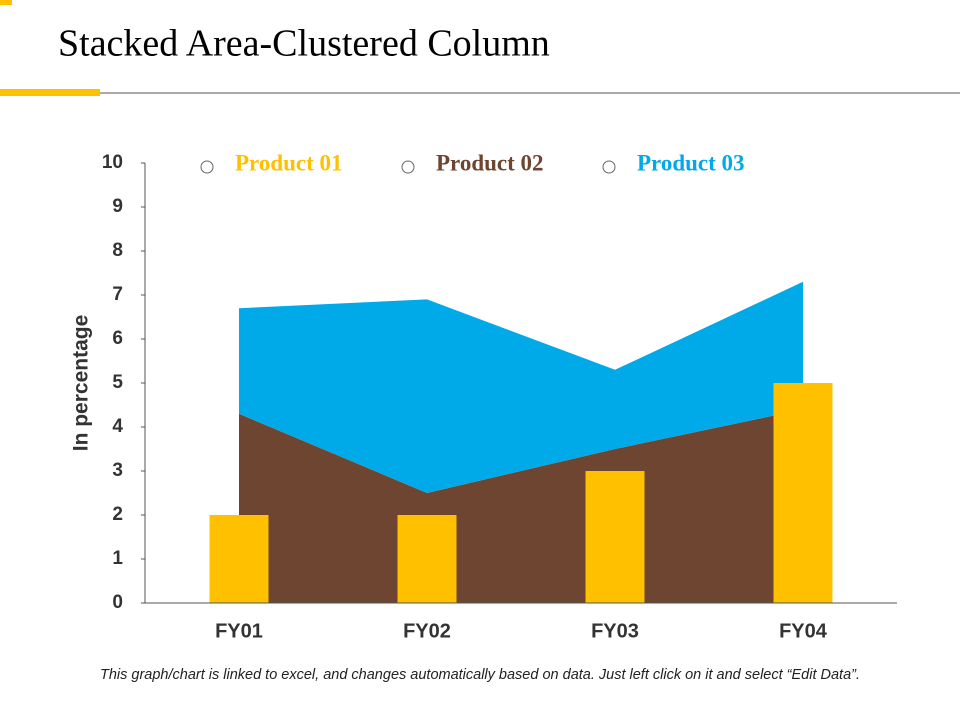  What do you see at coordinates (117, 514) in the screenshot?
I see `y-tick-label: 2` at bounding box center [117, 514].